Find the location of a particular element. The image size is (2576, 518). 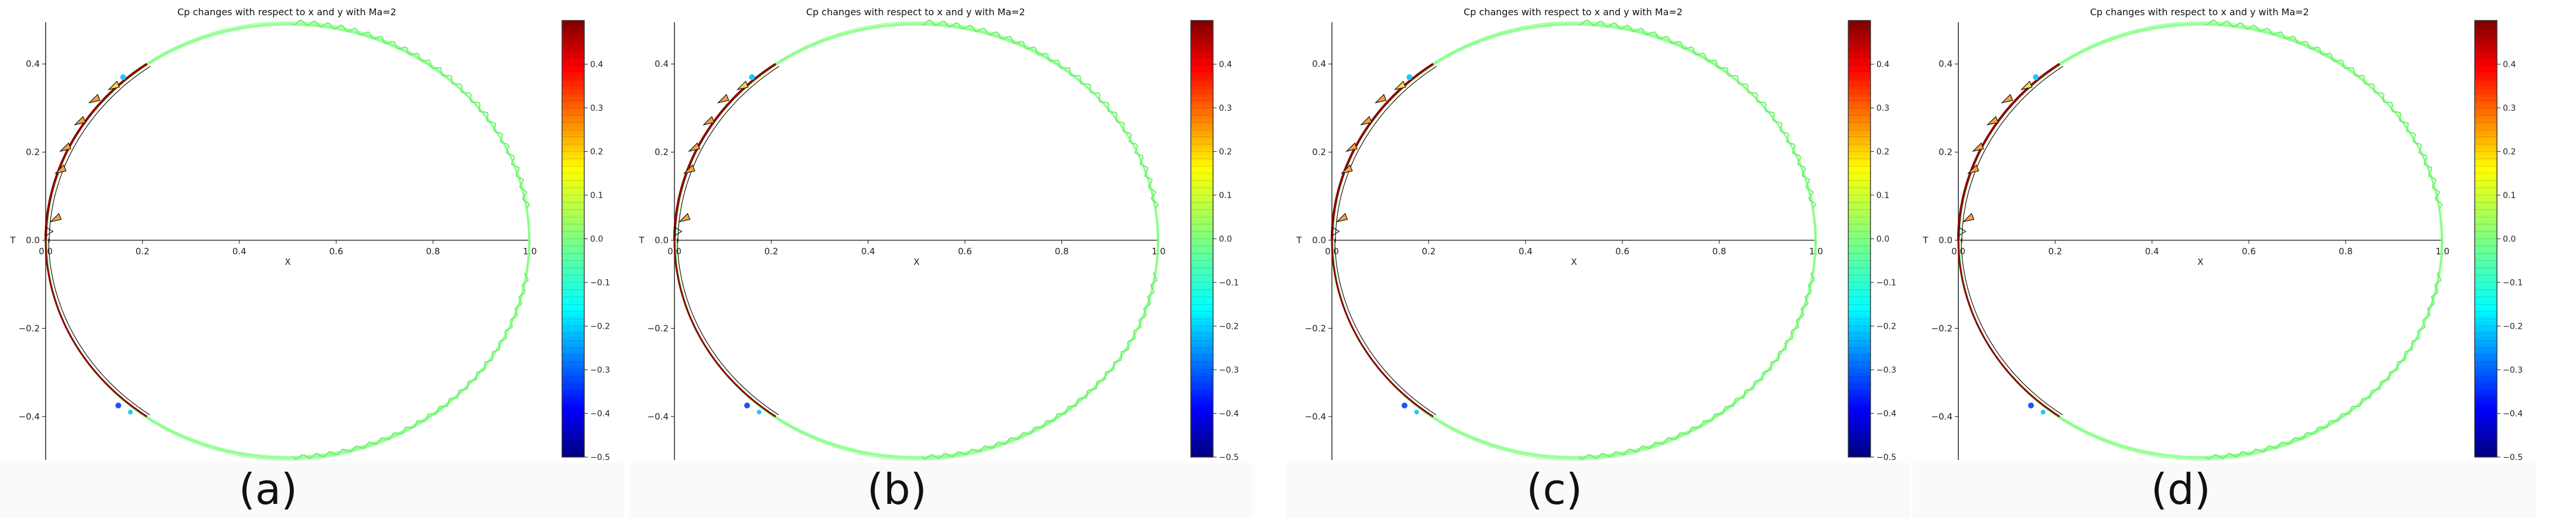

x-tick-label: 0.2 is located at coordinates (2055, 251).